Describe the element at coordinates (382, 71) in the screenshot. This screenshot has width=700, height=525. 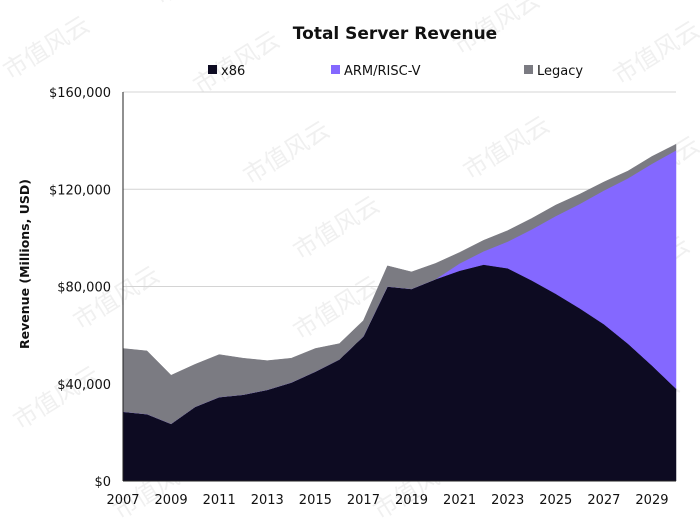
I see `legend-label-arm-risc-v: ARM/RISC-V` at that location.